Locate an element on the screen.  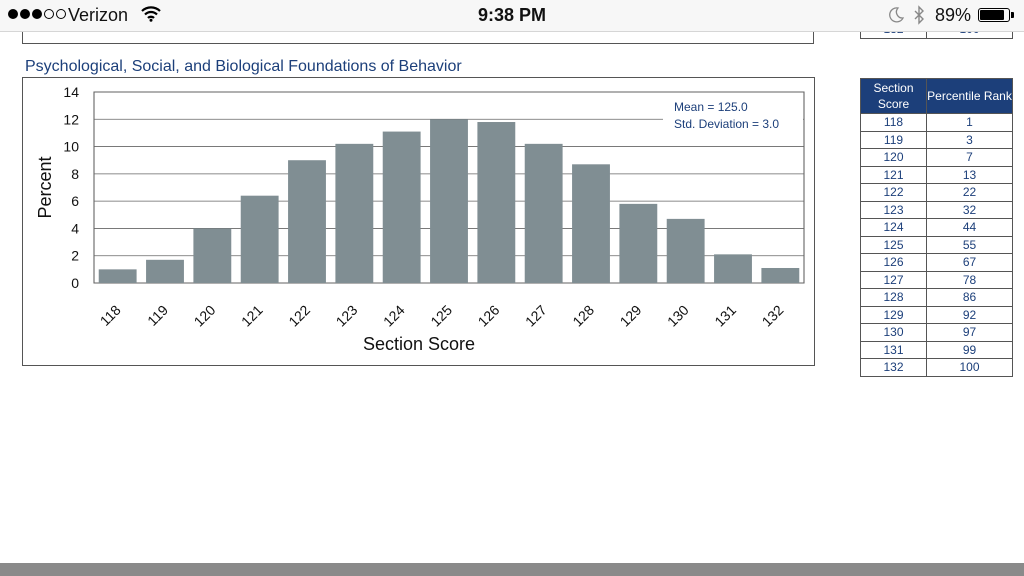
percentile-rank-cell: 55 is located at coordinates (969, 244).